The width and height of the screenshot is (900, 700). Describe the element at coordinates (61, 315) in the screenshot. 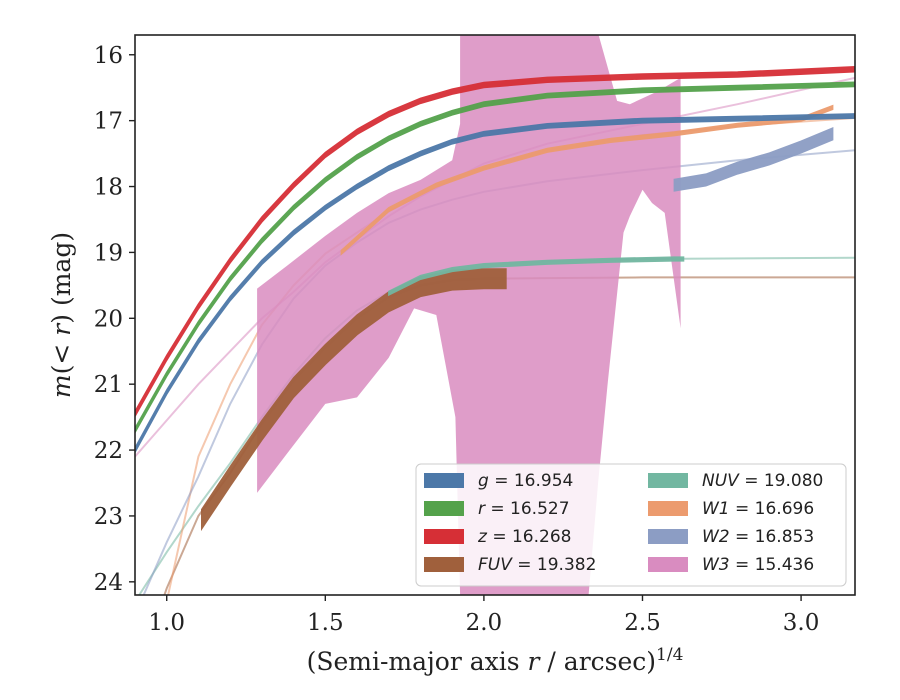

I see `y-axis-label: m(< r) (mag)` at that location.